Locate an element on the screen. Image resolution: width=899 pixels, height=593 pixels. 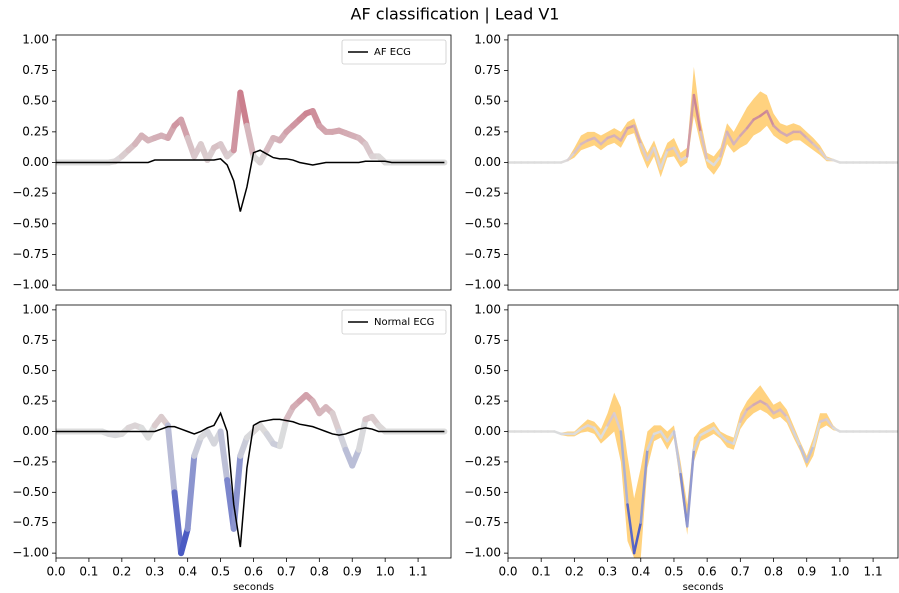
figure-title: AF classification | Lead V1 is located at coordinates (455, 14).